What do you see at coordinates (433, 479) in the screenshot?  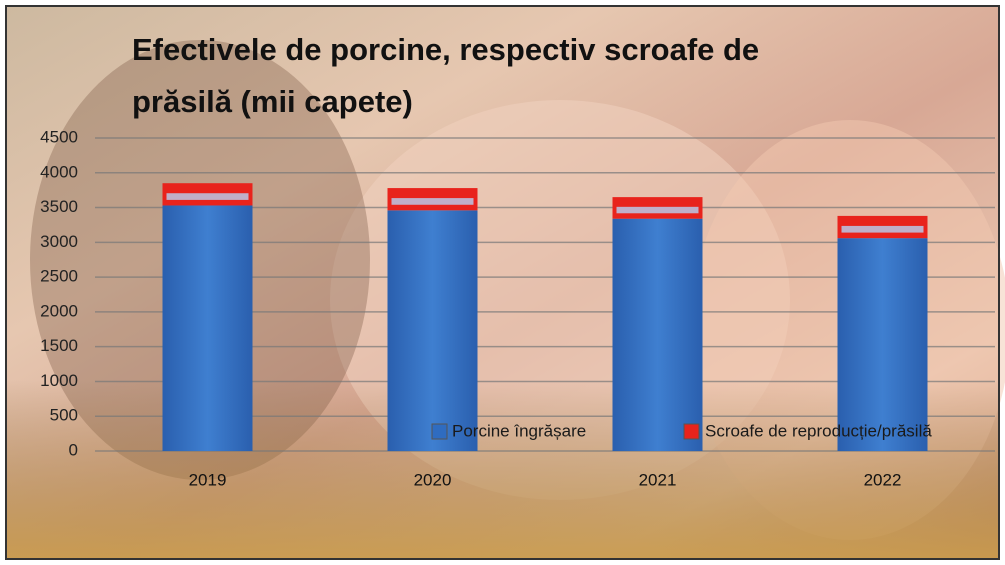 I see `x-tick-label: 2020` at bounding box center [433, 479].